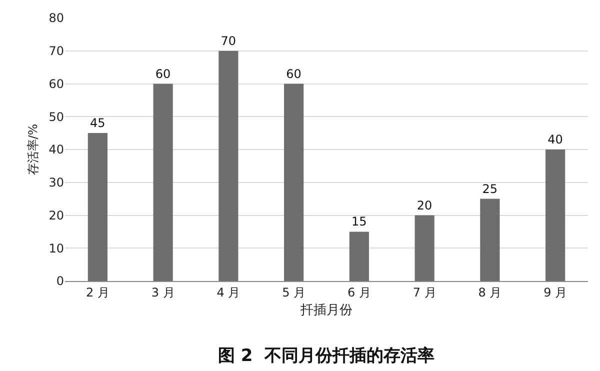 The image size is (600, 371). Describe the element at coordinates (56, 51) in the screenshot. I see `y-tick-label: 70` at that location.